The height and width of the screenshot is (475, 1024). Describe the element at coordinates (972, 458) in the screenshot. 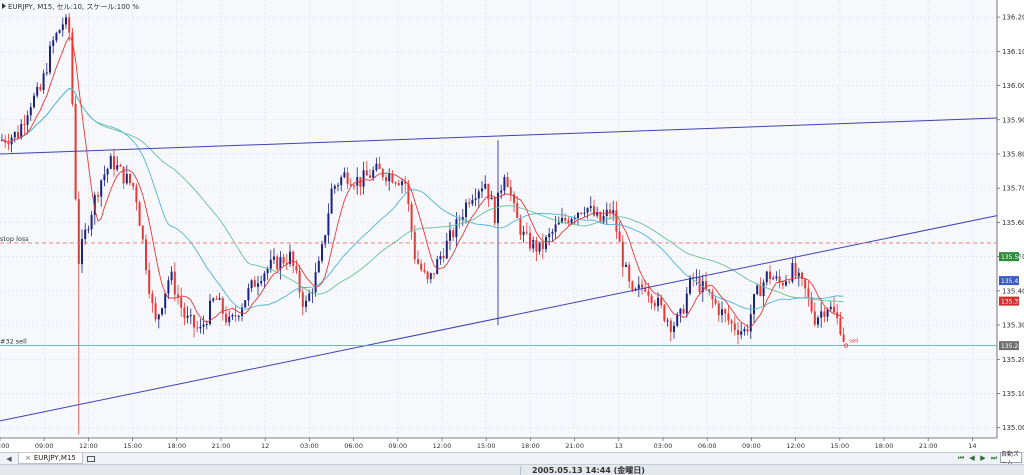

I see `prev-icon: ◀` at that location.